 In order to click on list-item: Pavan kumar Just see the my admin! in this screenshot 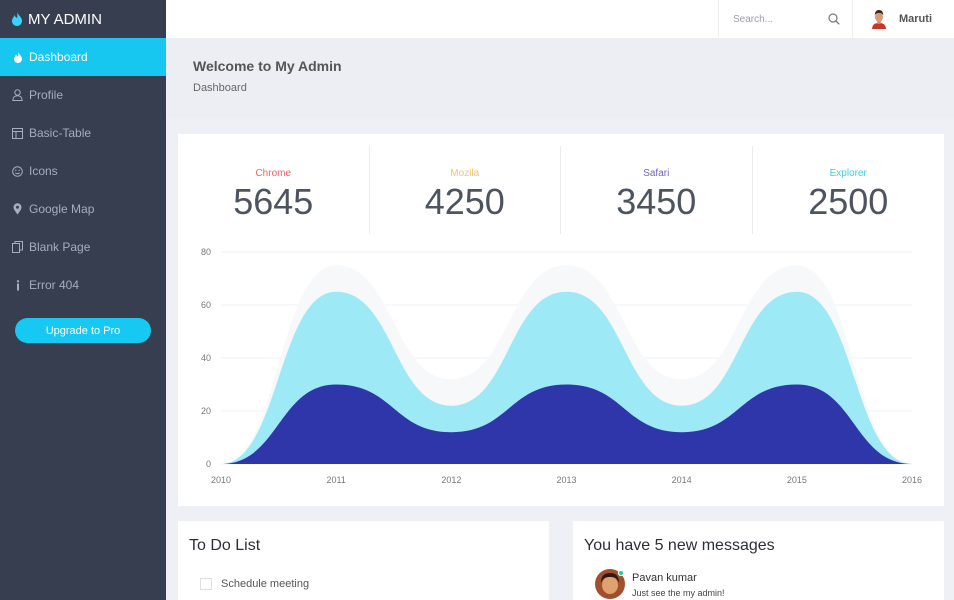, I will do `click(660, 584)`.